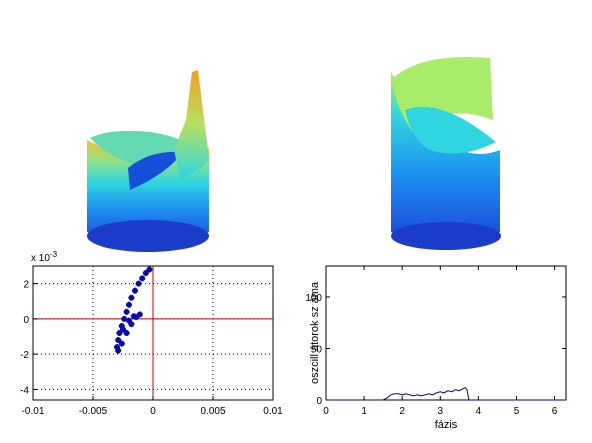 The height and width of the screenshot is (443, 592). I want to click on line-series, so click(446, 393).